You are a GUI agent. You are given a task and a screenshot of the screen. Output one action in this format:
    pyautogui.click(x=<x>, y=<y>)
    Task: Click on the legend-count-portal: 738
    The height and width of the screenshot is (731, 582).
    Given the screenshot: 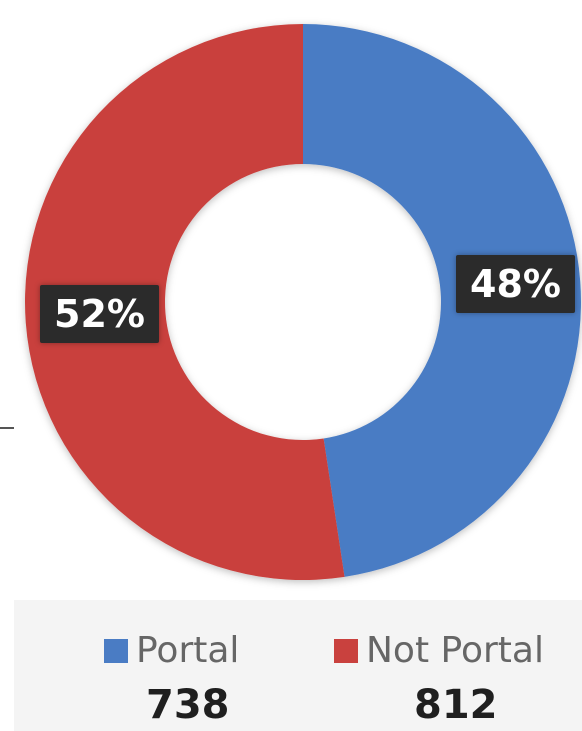 What is the action you would take?
    pyautogui.click(x=188, y=705)
    